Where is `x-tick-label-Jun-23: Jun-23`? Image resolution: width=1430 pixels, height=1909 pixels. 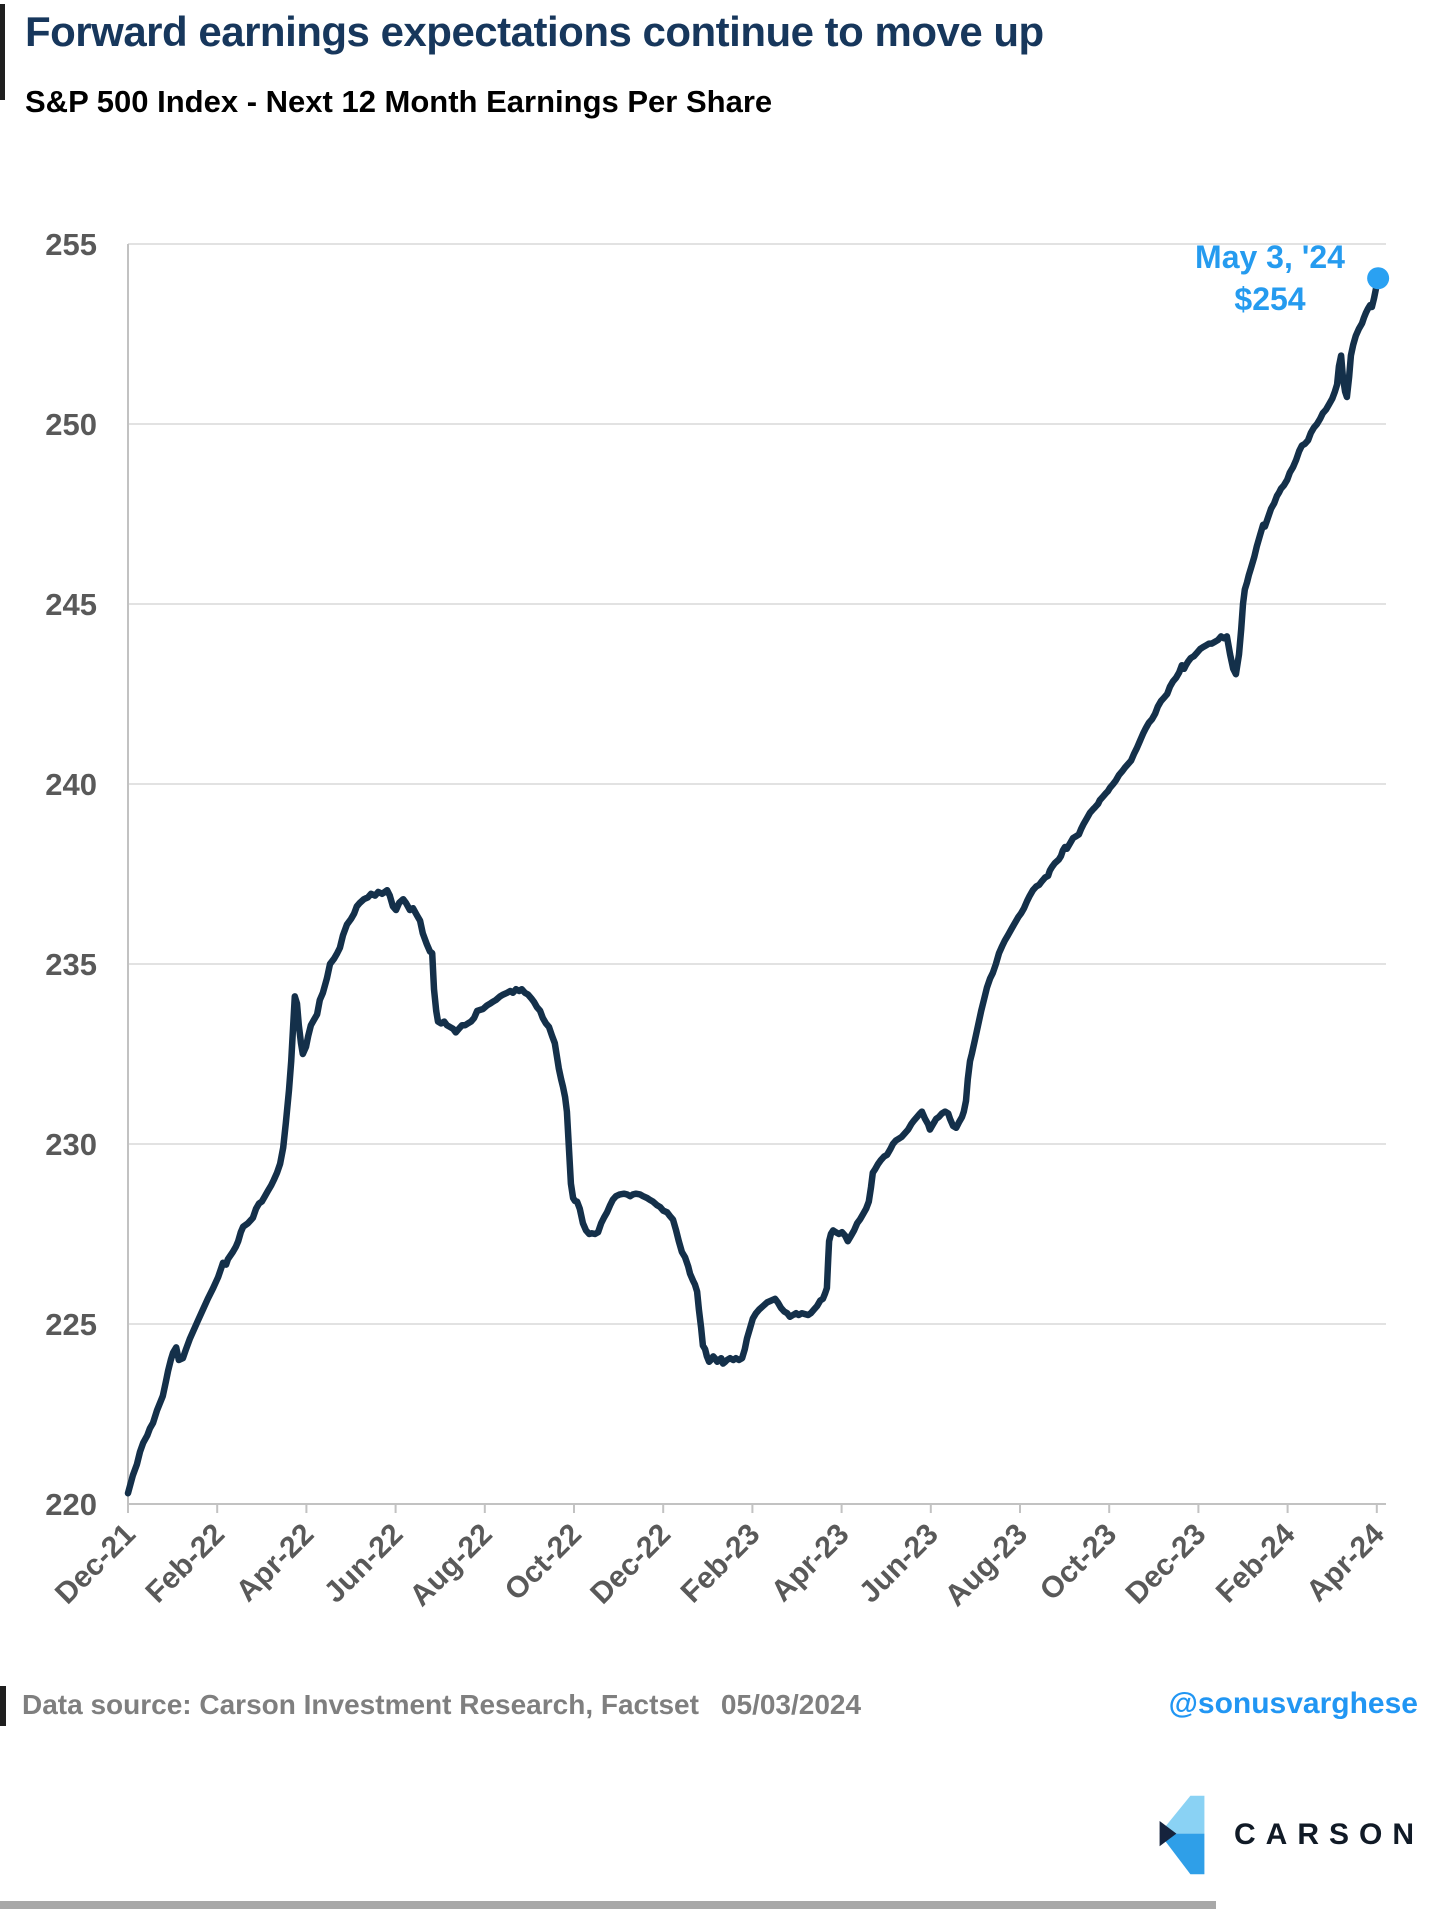
x-tick-label-Jun-23: Jun-23 is located at coordinates (899, 1564).